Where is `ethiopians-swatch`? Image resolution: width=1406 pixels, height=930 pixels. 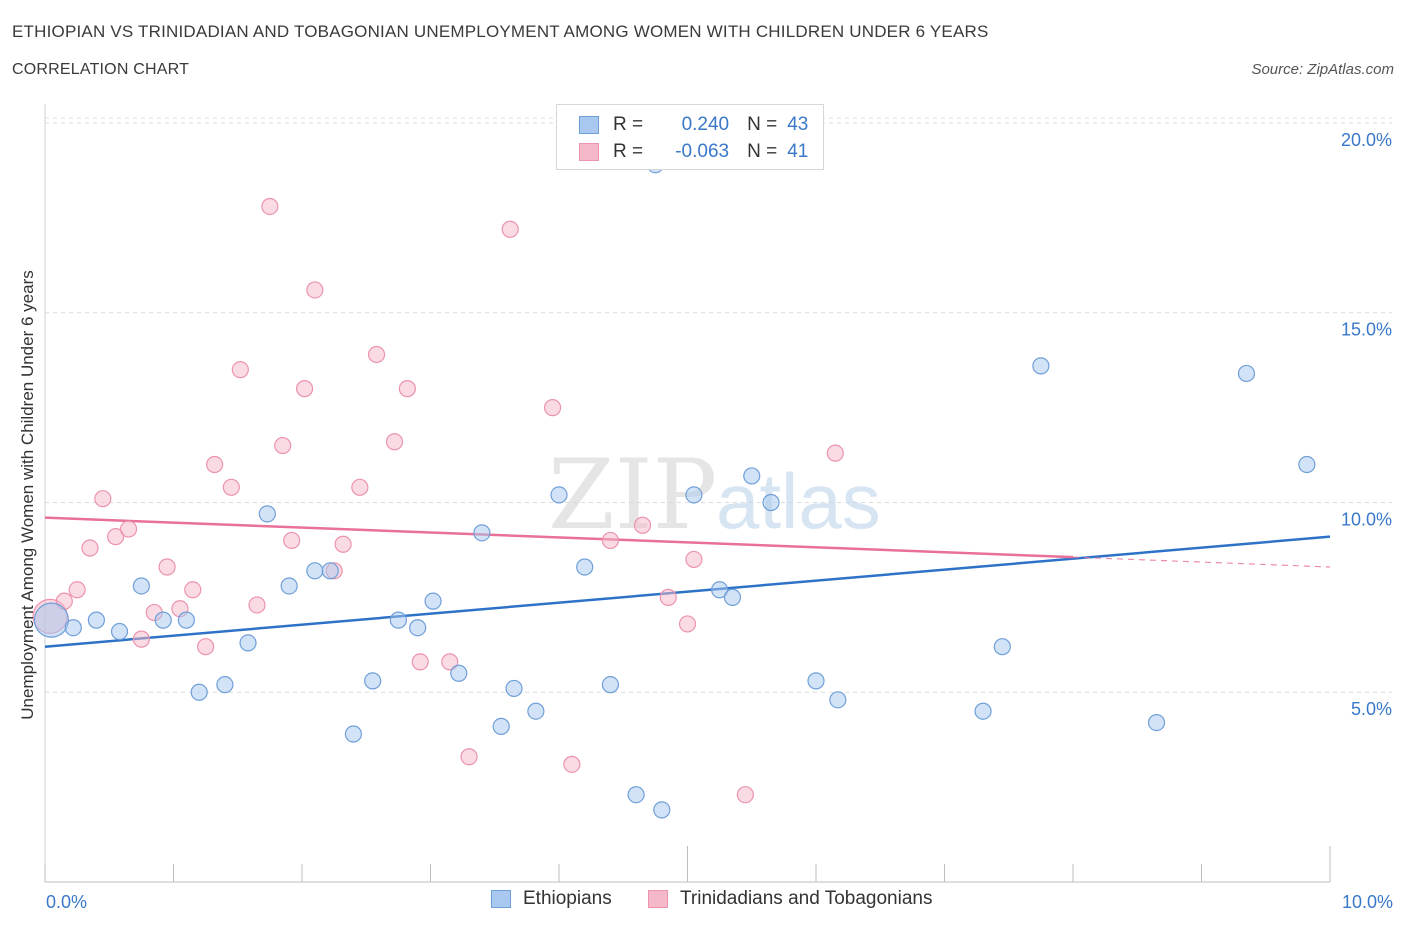
ethiopians-swatch is located at coordinates (589, 125).